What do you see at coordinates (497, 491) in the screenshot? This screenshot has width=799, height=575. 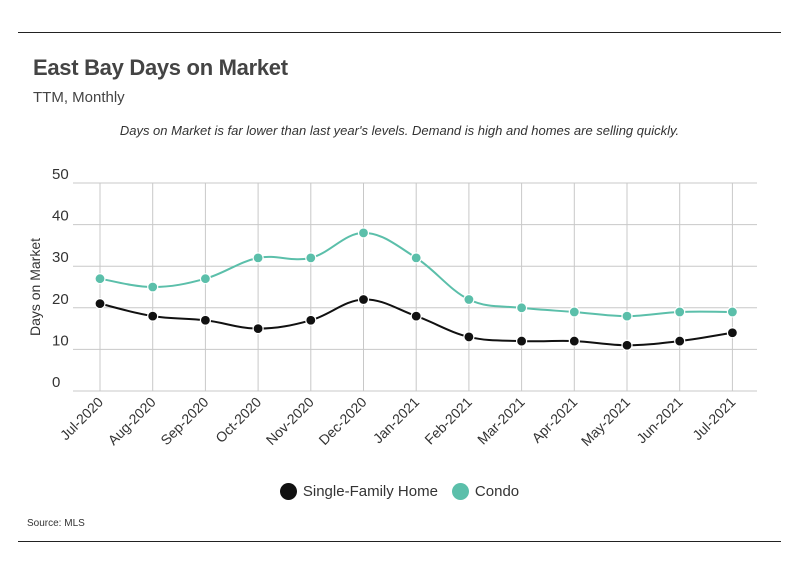 I see `legend-label-condo: Condo` at bounding box center [497, 491].